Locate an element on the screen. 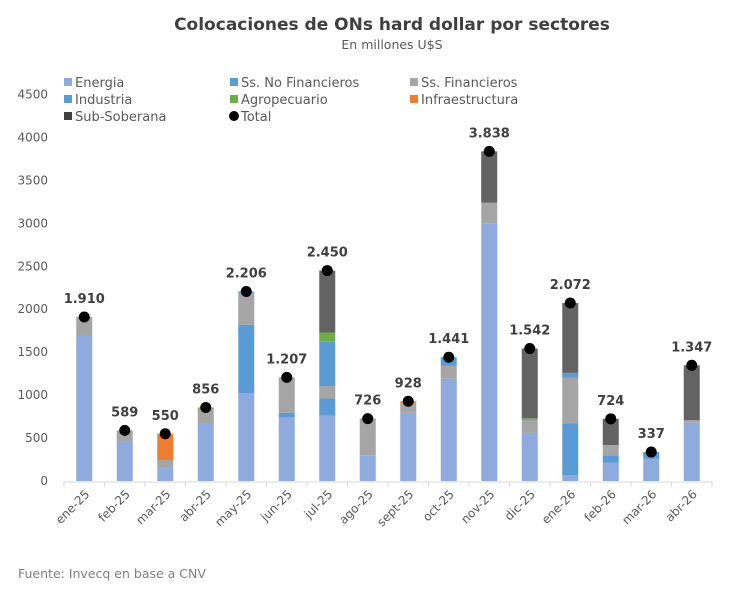 The height and width of the screenshot is (598, 730). total-label: 726 is located at coordinates (367, 401).